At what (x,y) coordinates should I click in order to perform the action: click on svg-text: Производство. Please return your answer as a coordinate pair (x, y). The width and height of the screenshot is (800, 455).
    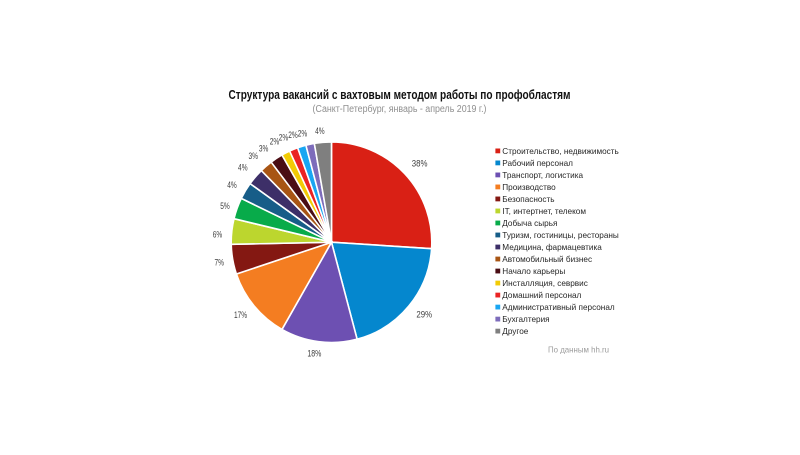
    Looking at the image, I should click on (529, 187).